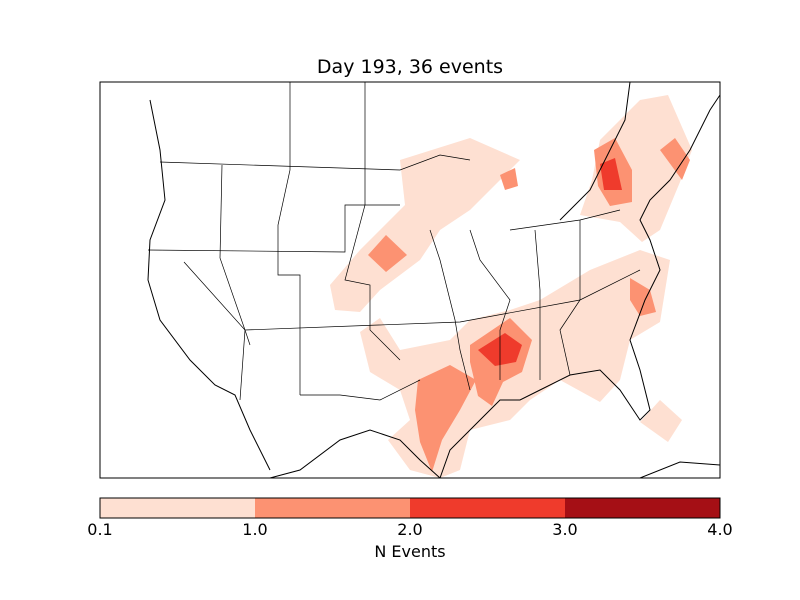 This screenshot has height=600, width=800. What do you see at coordinates (509, 179) in the screenshot?
I see `contour-michigan` at bounding box center [509, 179].